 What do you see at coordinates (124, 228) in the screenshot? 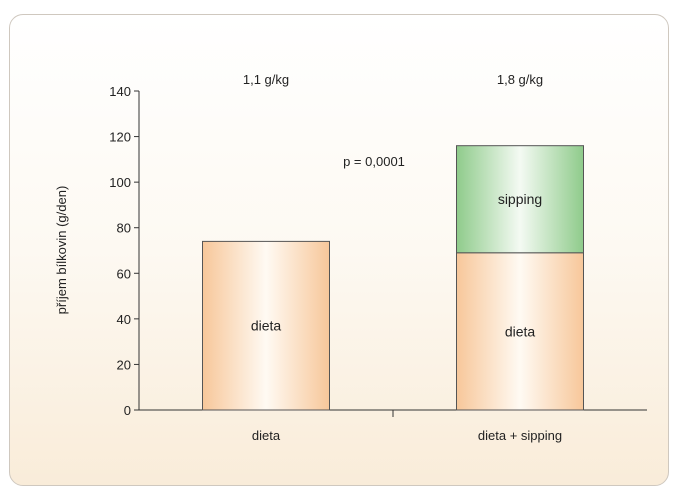
I see `y-tick-label: 80` at bounding box center [124, 228].